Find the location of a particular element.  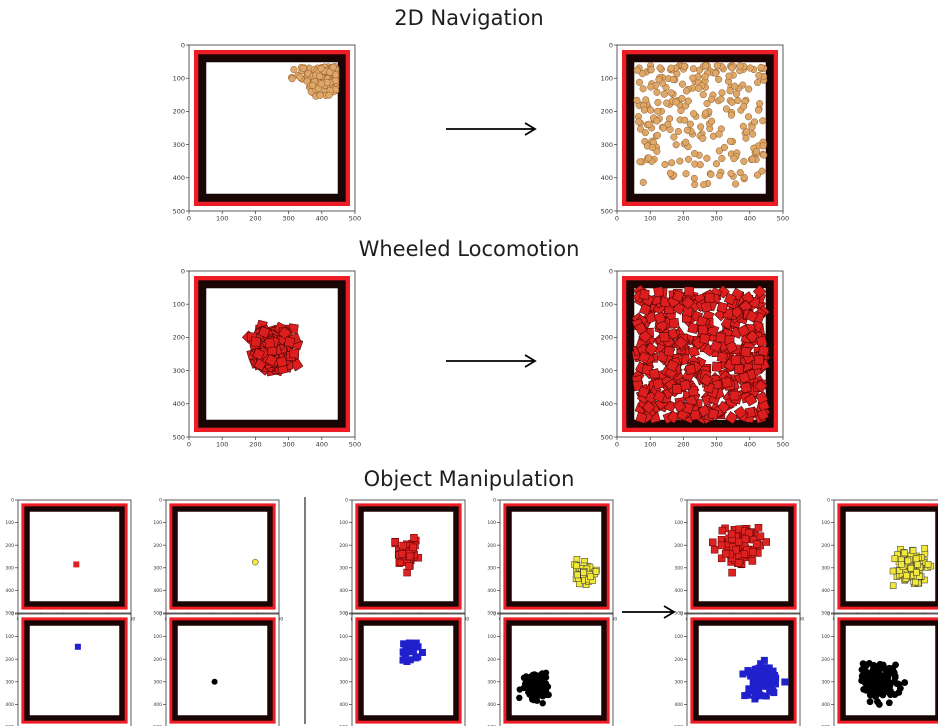

x-tick-label: 500 is located at coordinates (355, 219).